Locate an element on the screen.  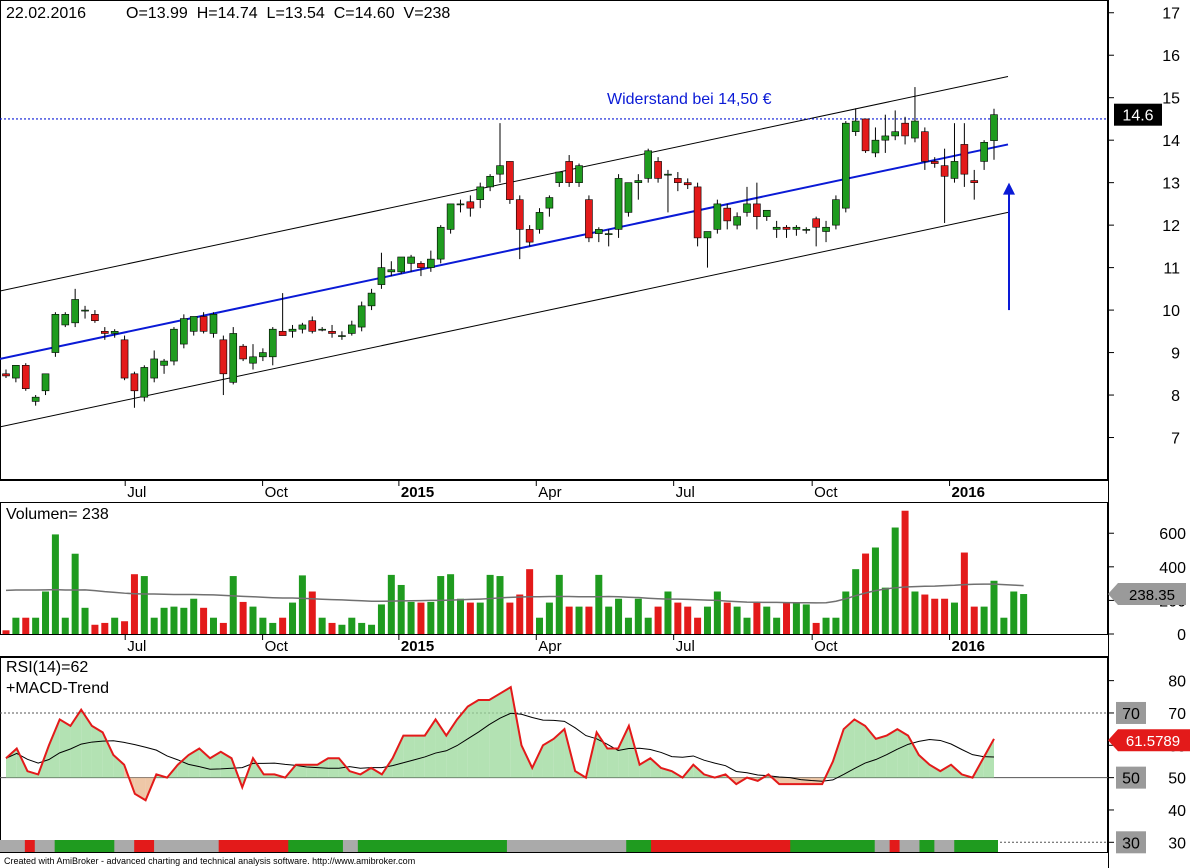
price-tick-label: 7 is located at coordinates (1175, 439).